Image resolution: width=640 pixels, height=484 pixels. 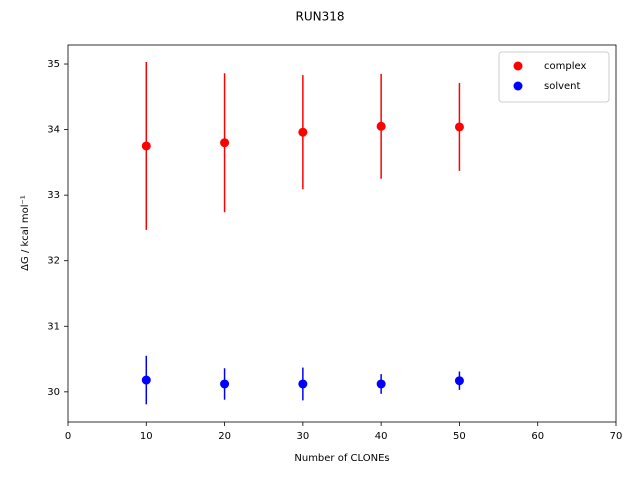 I want to click on x-tick-label: 50, so click(x=459, y=436).